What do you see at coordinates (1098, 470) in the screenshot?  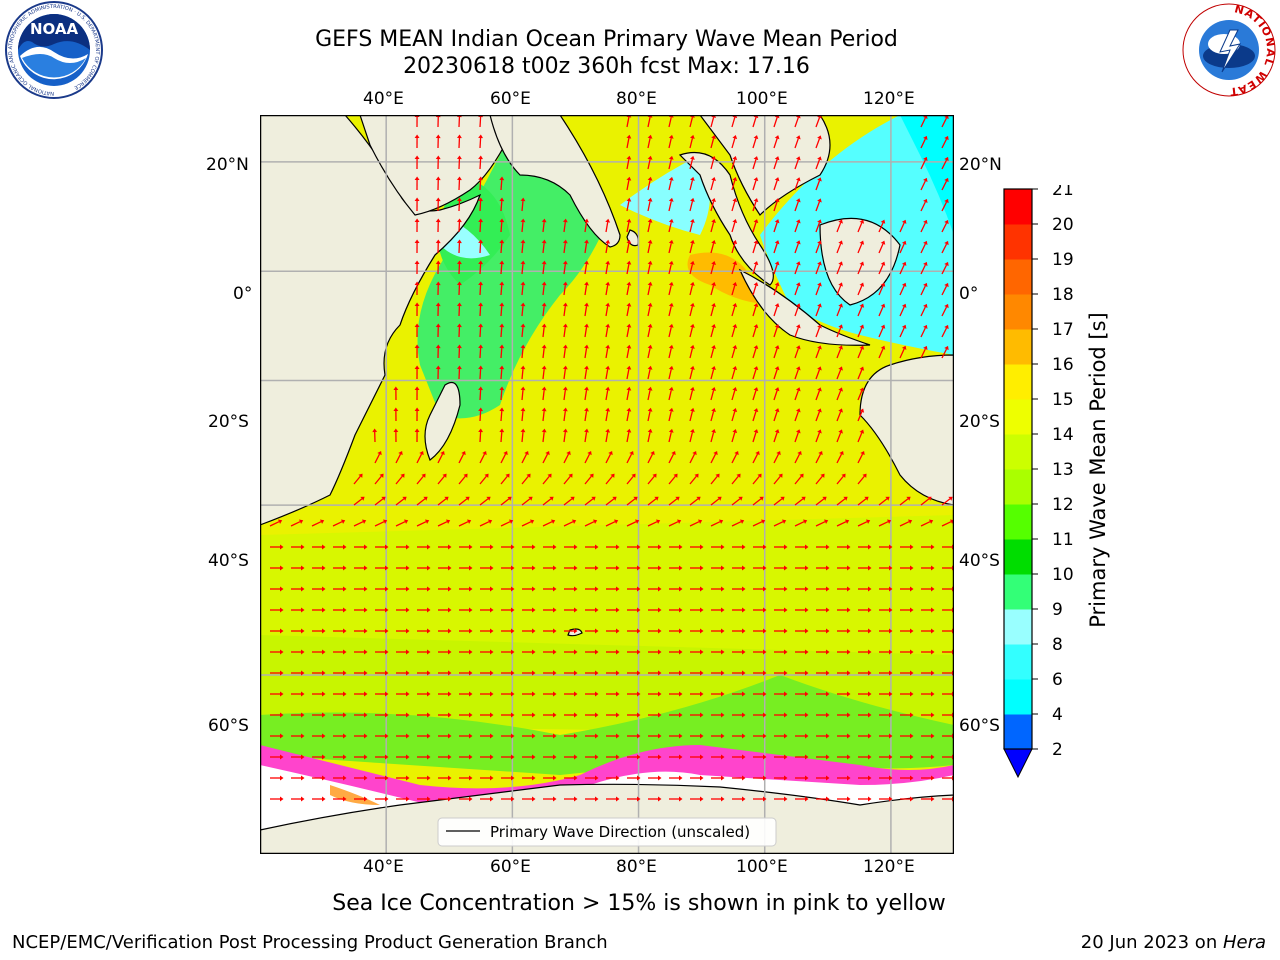 I see `colorbar-label: Primary Wave Mean Period [s]` at bounding box center [1098, 470].